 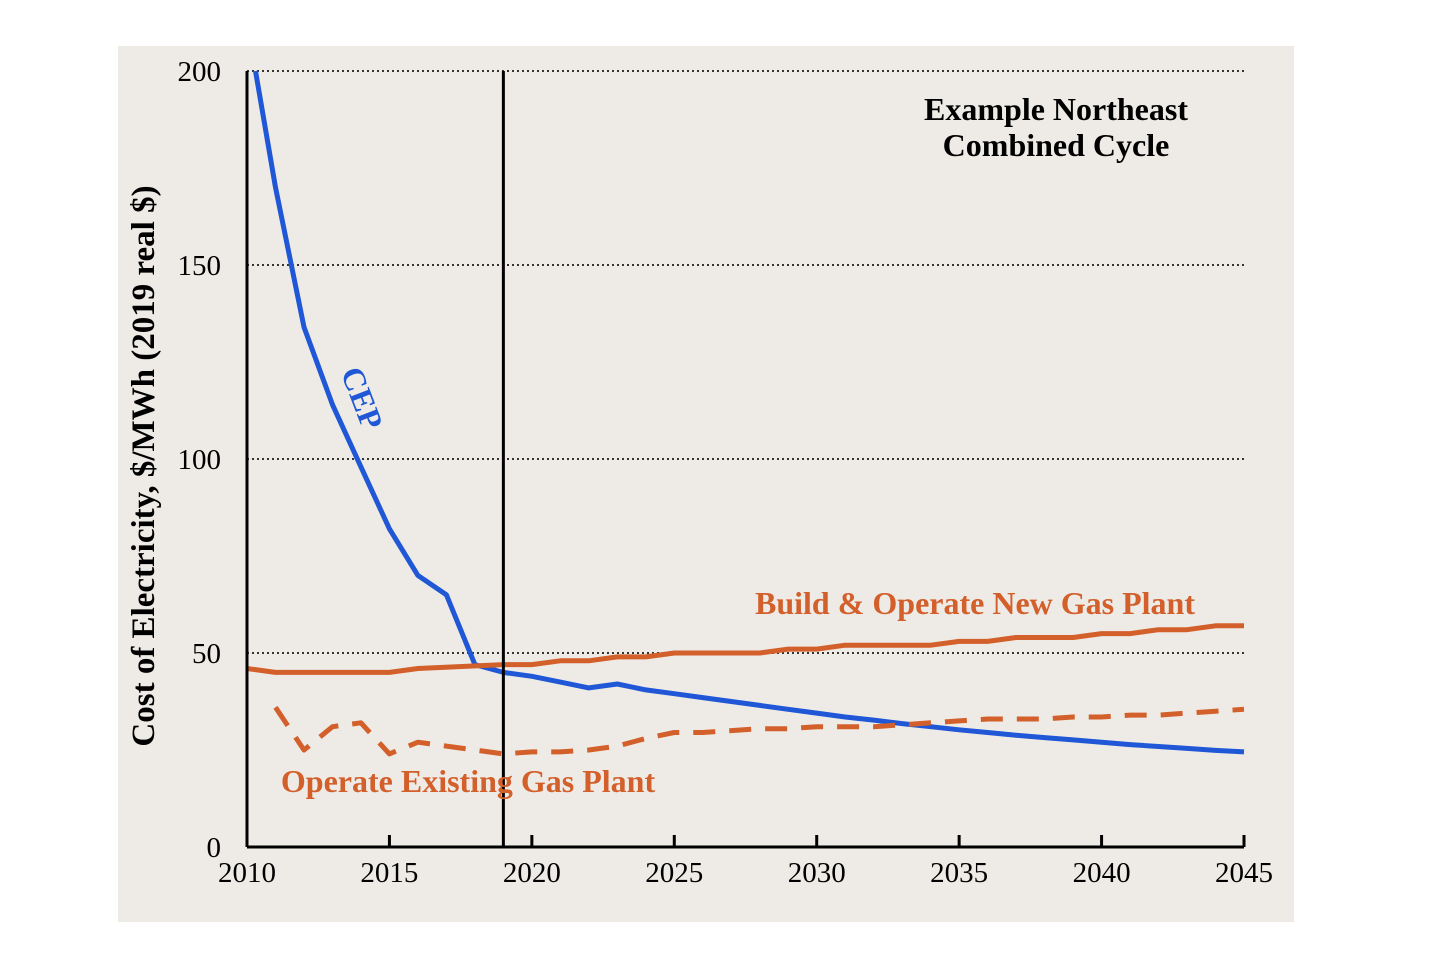 I want to click on y-tick-label-0: 0, so click(x=214, y=848).